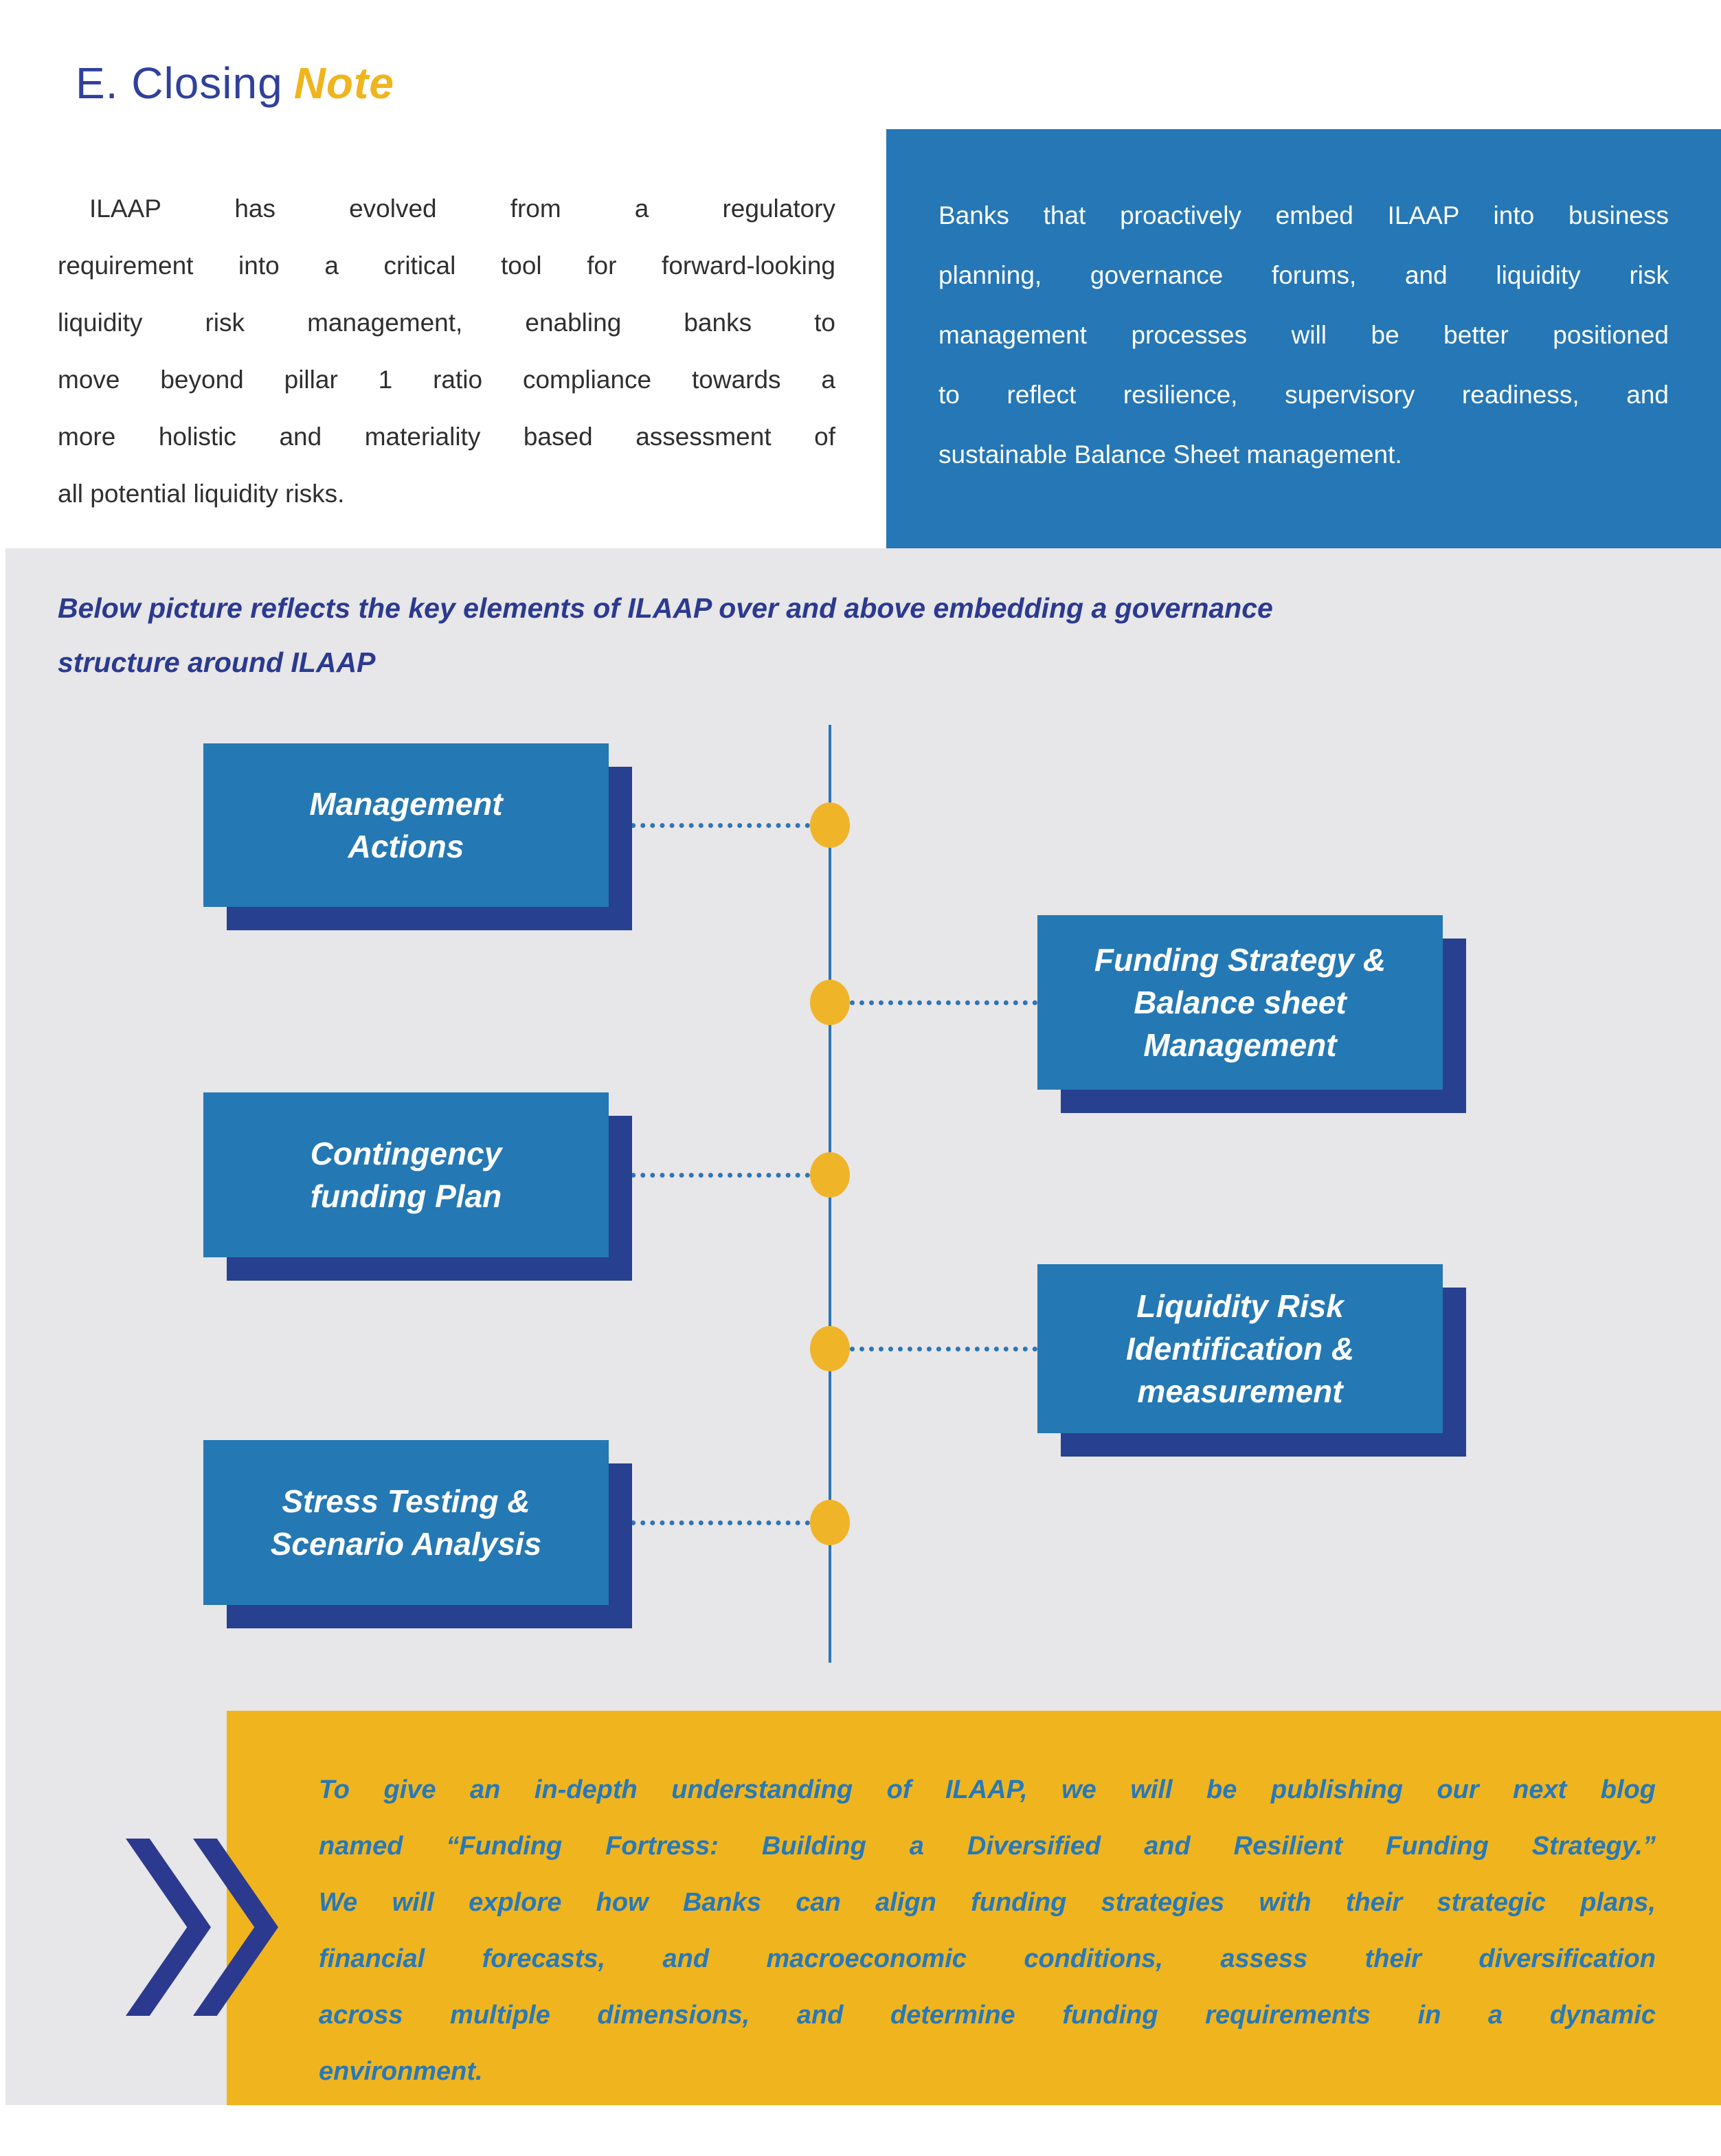 The width and height of the screenshot is (1721, 2156). I want to click on timeline-box-label: Stress Testing & Scenario Analysis, so click(406, 1522).